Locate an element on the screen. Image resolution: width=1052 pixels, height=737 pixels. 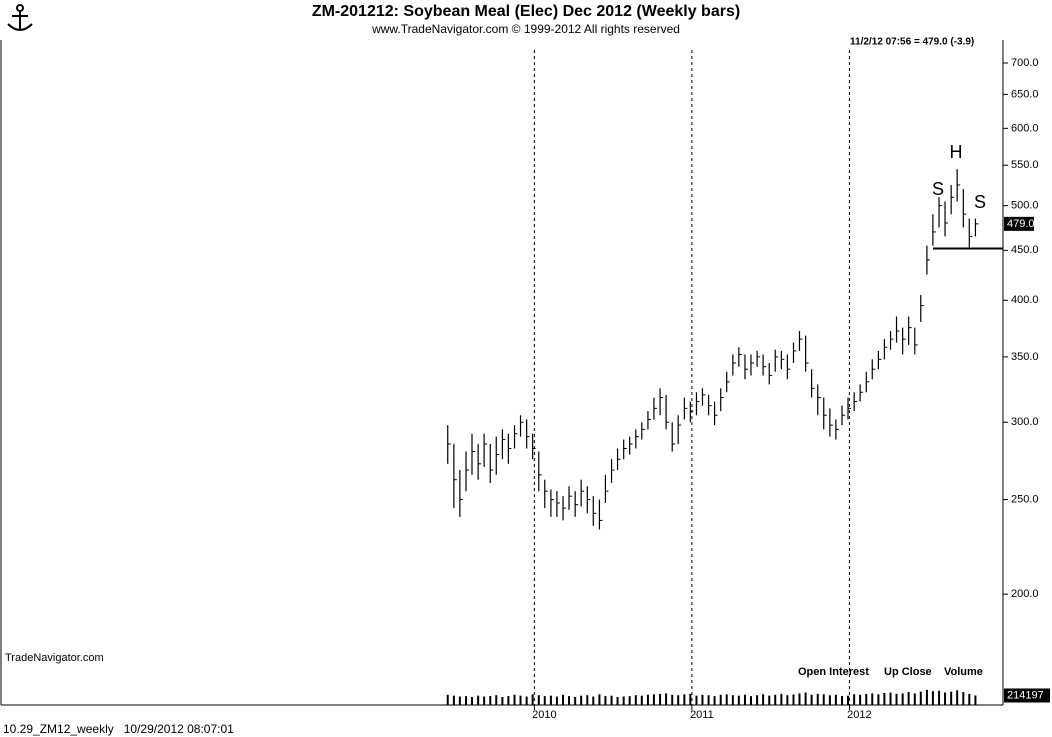
watermark: TradeNavigator.com is located at coordinates (54, 658).